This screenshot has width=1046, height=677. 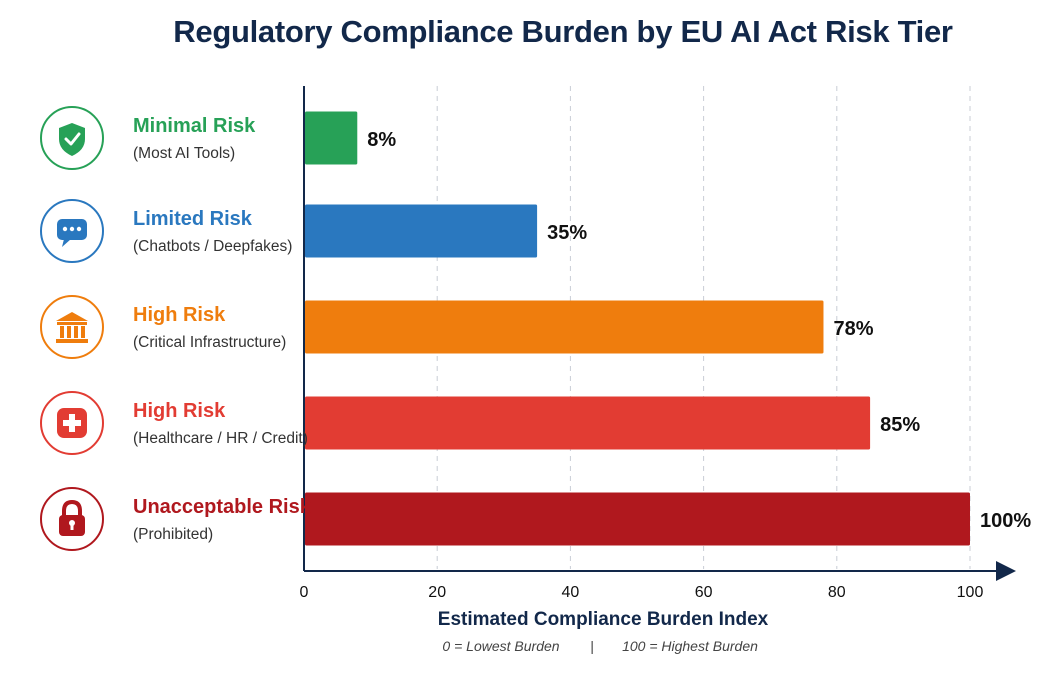 What do you see at coordinates (603, 619) in the screenshot?
I see `x-axis-label: Estimated Compliance Burden Index` at bounding box center [603, 619].